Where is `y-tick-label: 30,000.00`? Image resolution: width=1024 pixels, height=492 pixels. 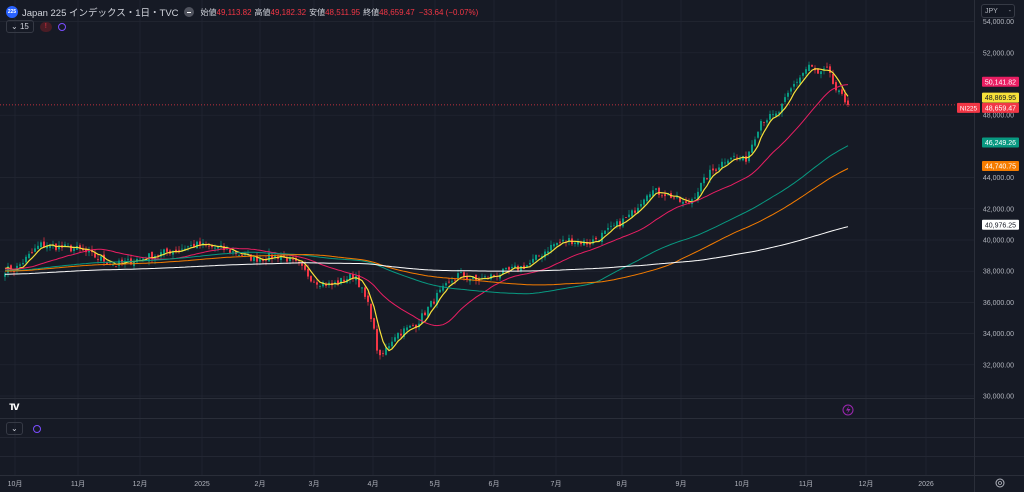
y-tick-label: 30,000.00 is located at coordinates (998, 397).